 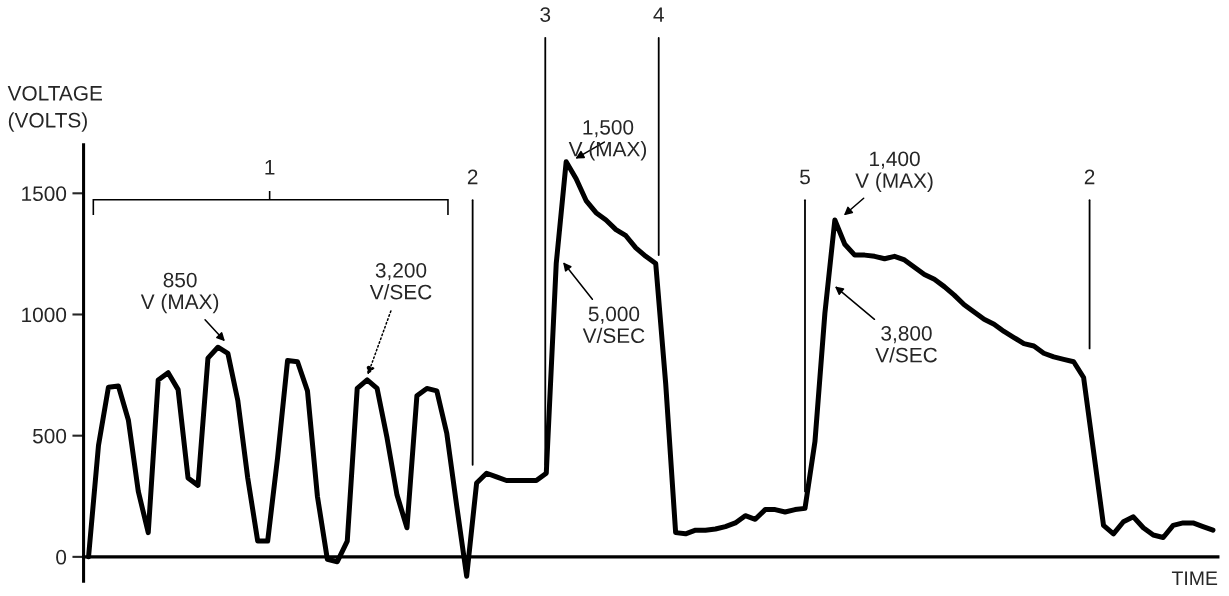 What do you see at coordinates (270, 167) in the screenshot?
I see `annotation: 1` at bounding box center [270, 167].